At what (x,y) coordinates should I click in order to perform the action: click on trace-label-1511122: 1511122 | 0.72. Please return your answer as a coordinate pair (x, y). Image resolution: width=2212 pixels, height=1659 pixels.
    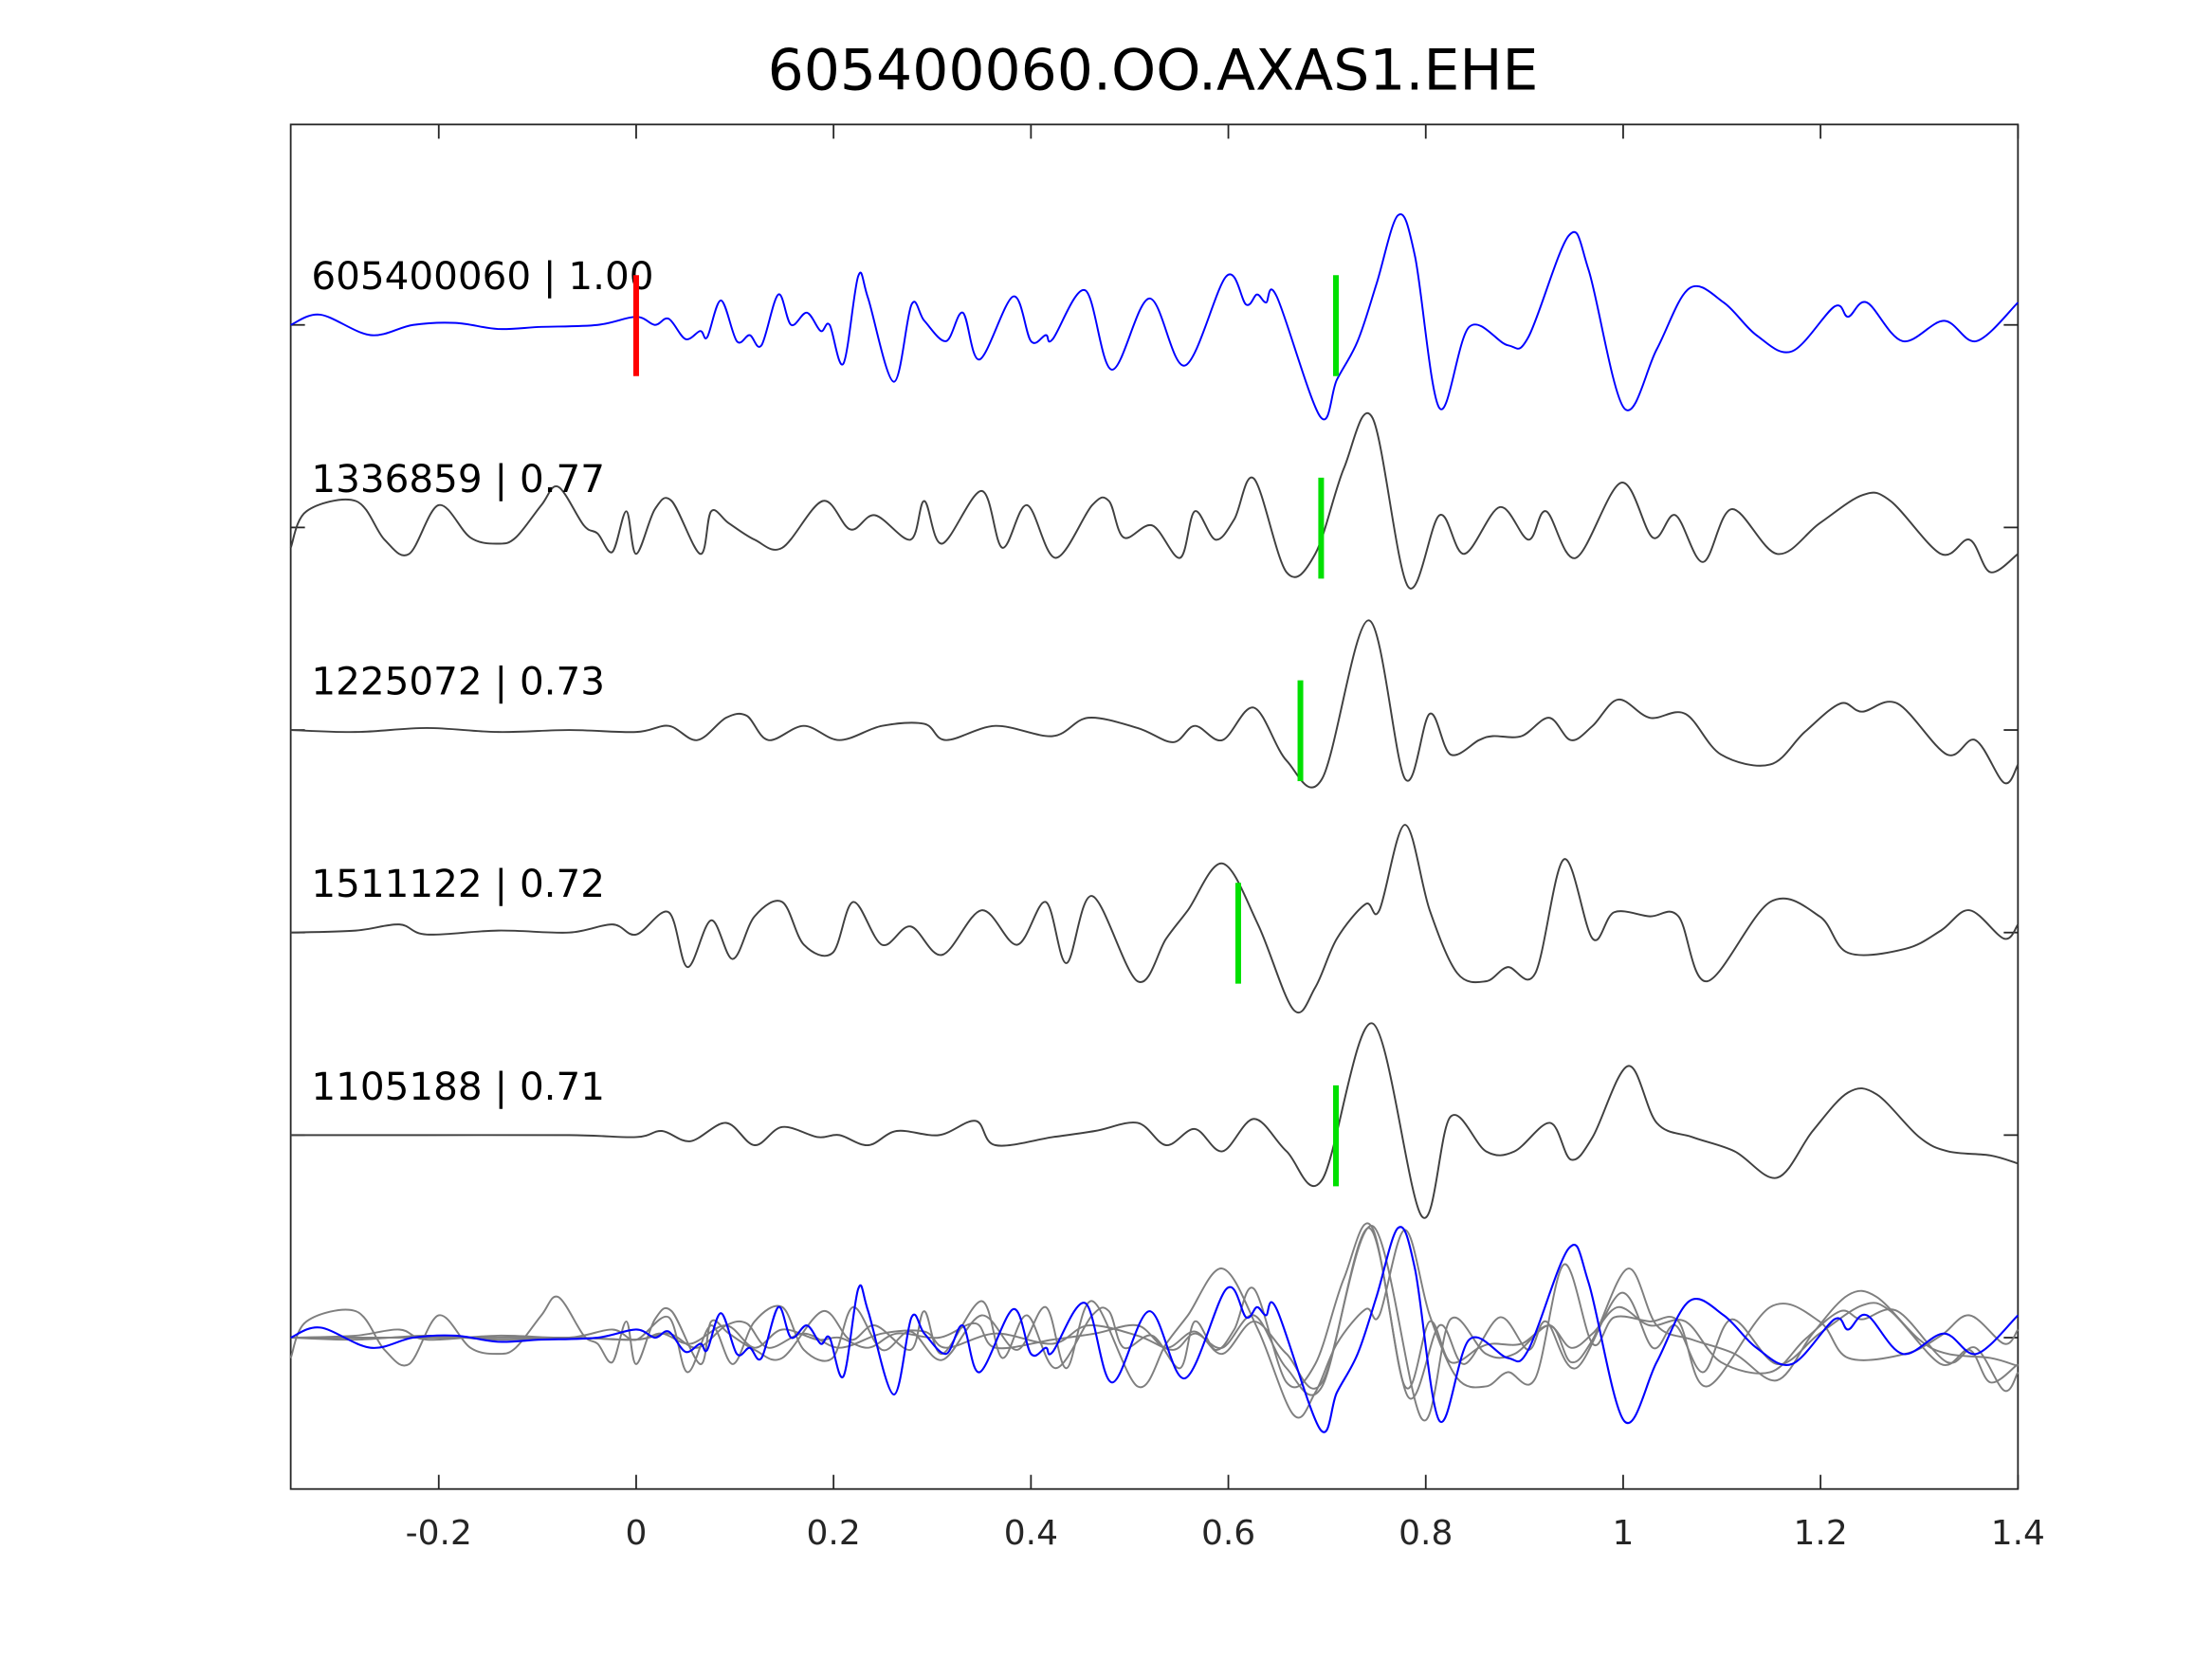
    Looking at the image, I should click on (458, 883).